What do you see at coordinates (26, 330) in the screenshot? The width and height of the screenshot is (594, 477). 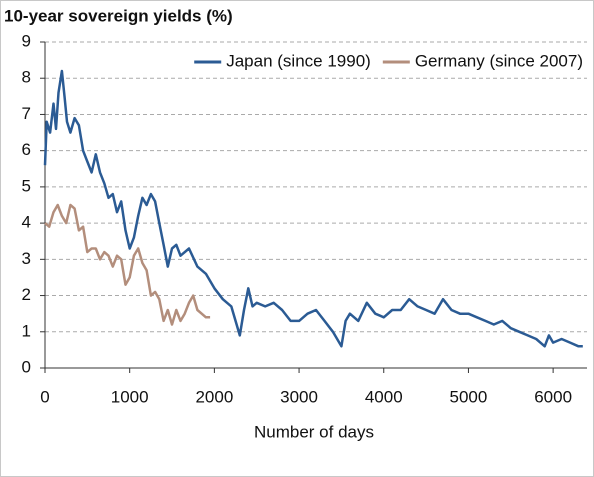 I see `y-tick-label: 1` at bounding box center [26, 330].